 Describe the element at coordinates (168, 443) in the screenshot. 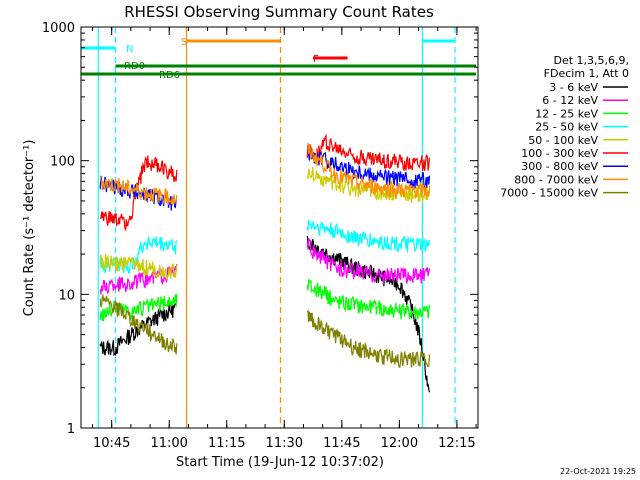

I see `x-tick-label: 11:00` at that location.